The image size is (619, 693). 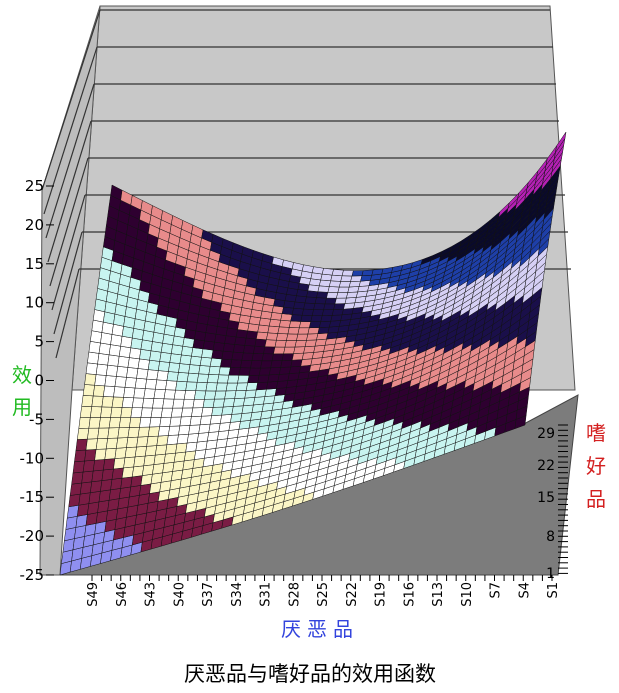 What do you see at coordinates (496, 590) in the screenshot?
I see `x-tick-label: S7` at bounding box center [496, 590].